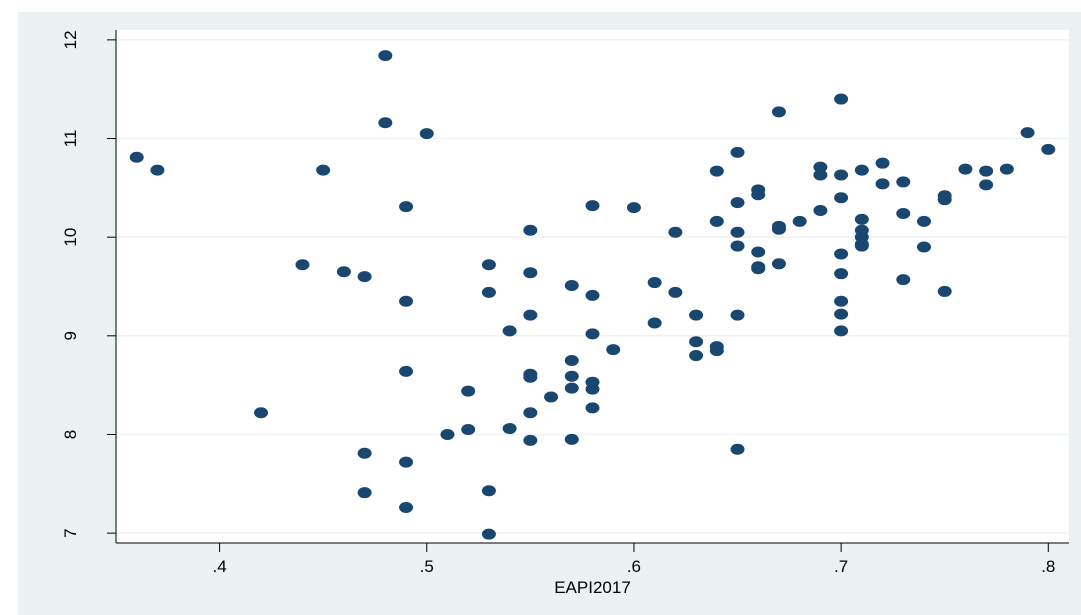 This screenshot has height=615, width=1081. What do you see at coordinates (70, 532) in the screenshot?
I see `y-tick-label: 7` at bounding box center [70, 532].